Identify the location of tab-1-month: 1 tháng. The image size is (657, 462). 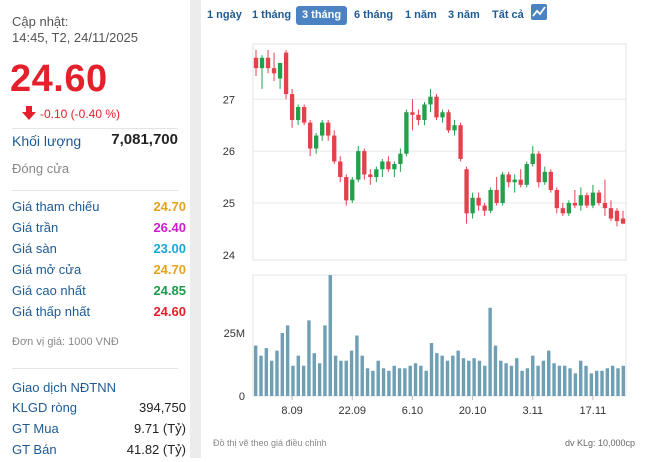
(272, 15).